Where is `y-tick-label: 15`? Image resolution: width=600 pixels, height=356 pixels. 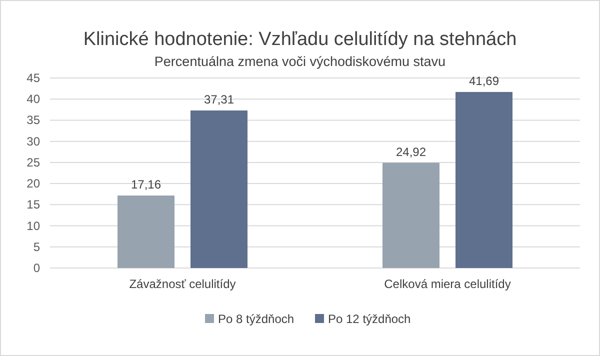
y-tick-label: 15 is located at coordinates (33, 205).